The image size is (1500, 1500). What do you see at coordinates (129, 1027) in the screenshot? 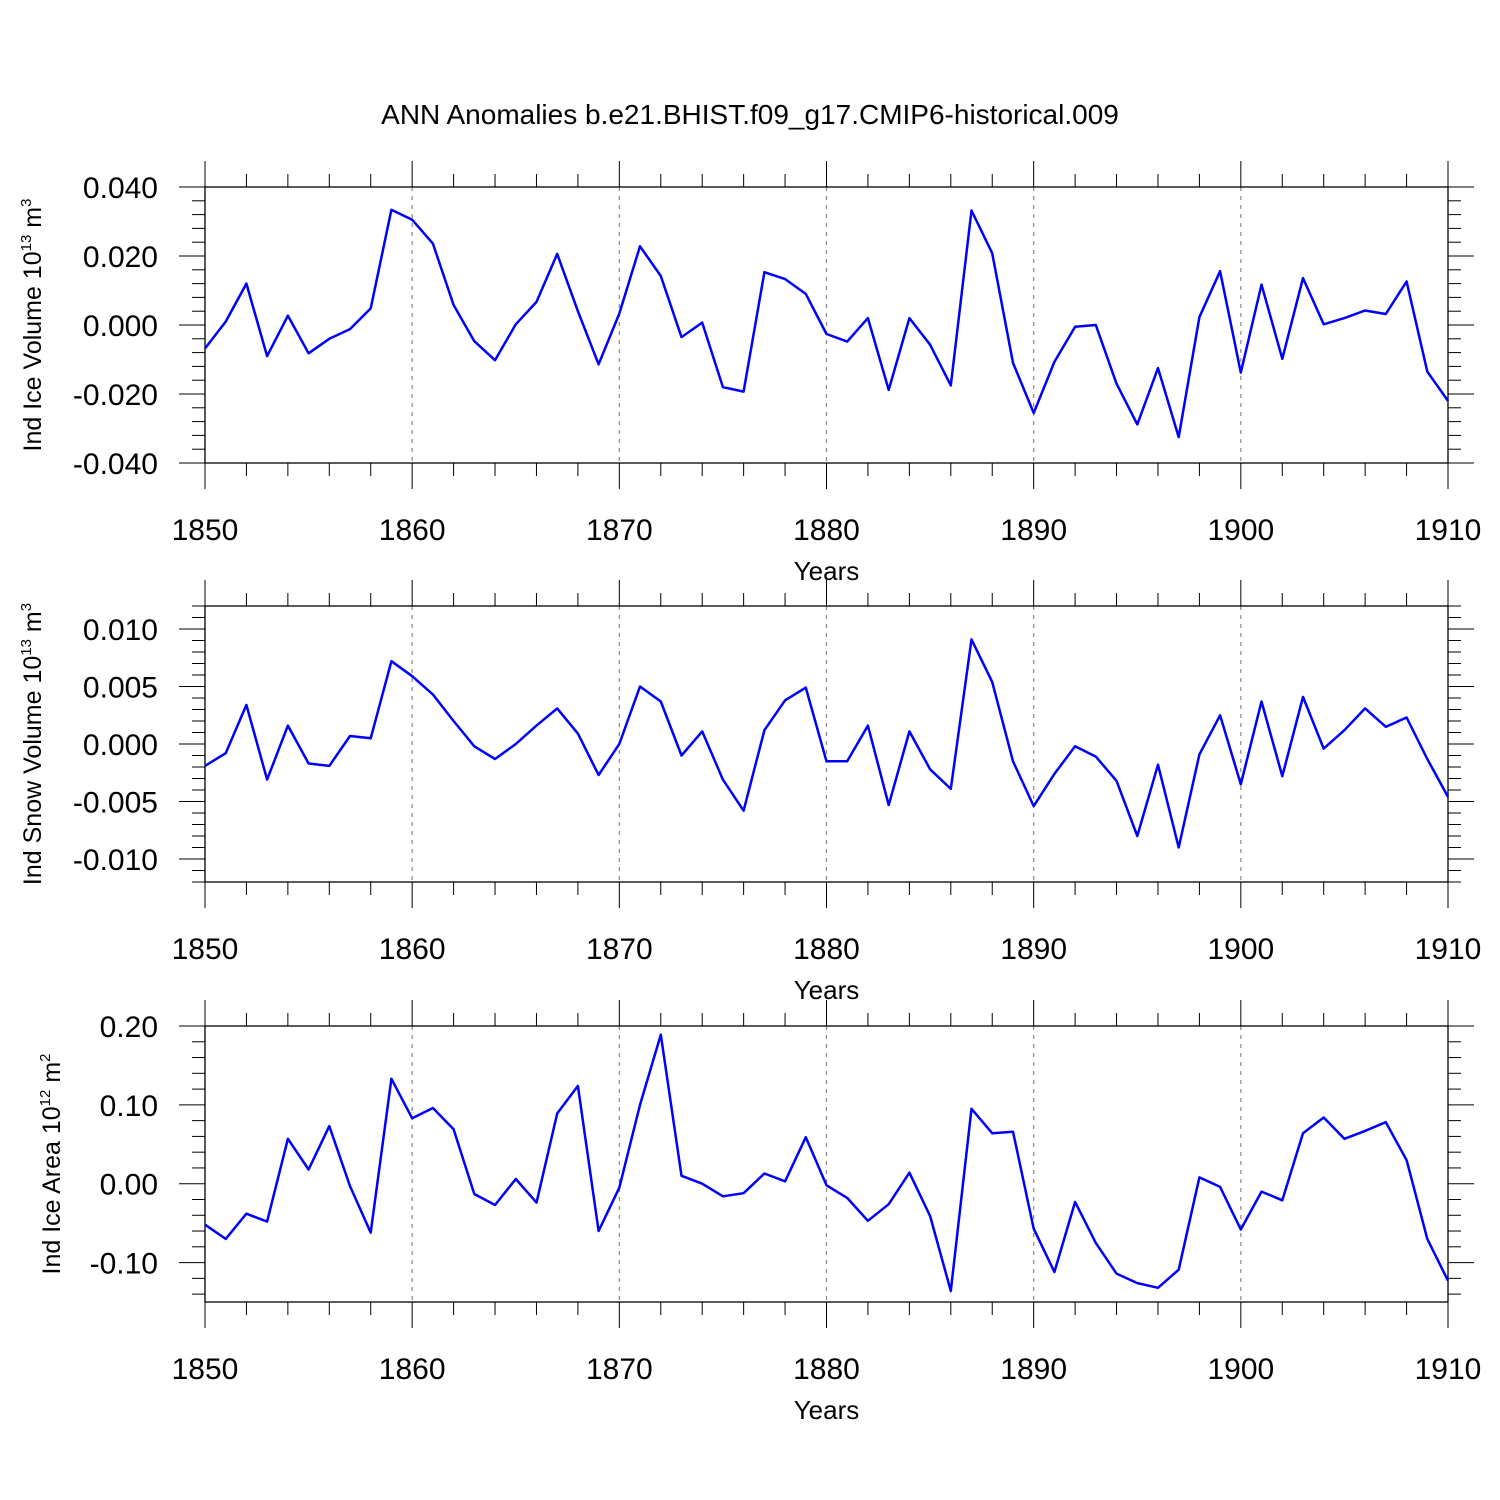
I see `y-tick-label: 0.20` at bounding box center [129, 1027].